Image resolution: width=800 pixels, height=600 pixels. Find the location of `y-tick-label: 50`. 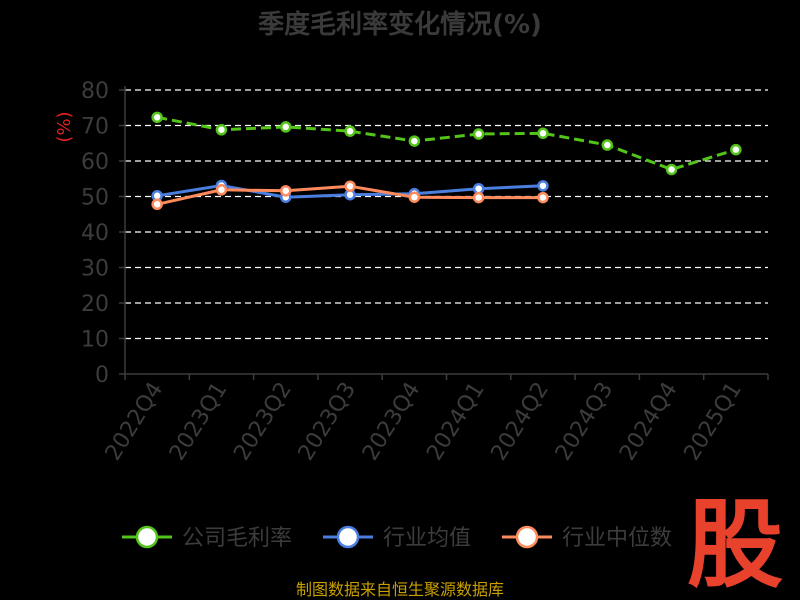

y-tick-label: 50 is located at coordinates (95, 198).